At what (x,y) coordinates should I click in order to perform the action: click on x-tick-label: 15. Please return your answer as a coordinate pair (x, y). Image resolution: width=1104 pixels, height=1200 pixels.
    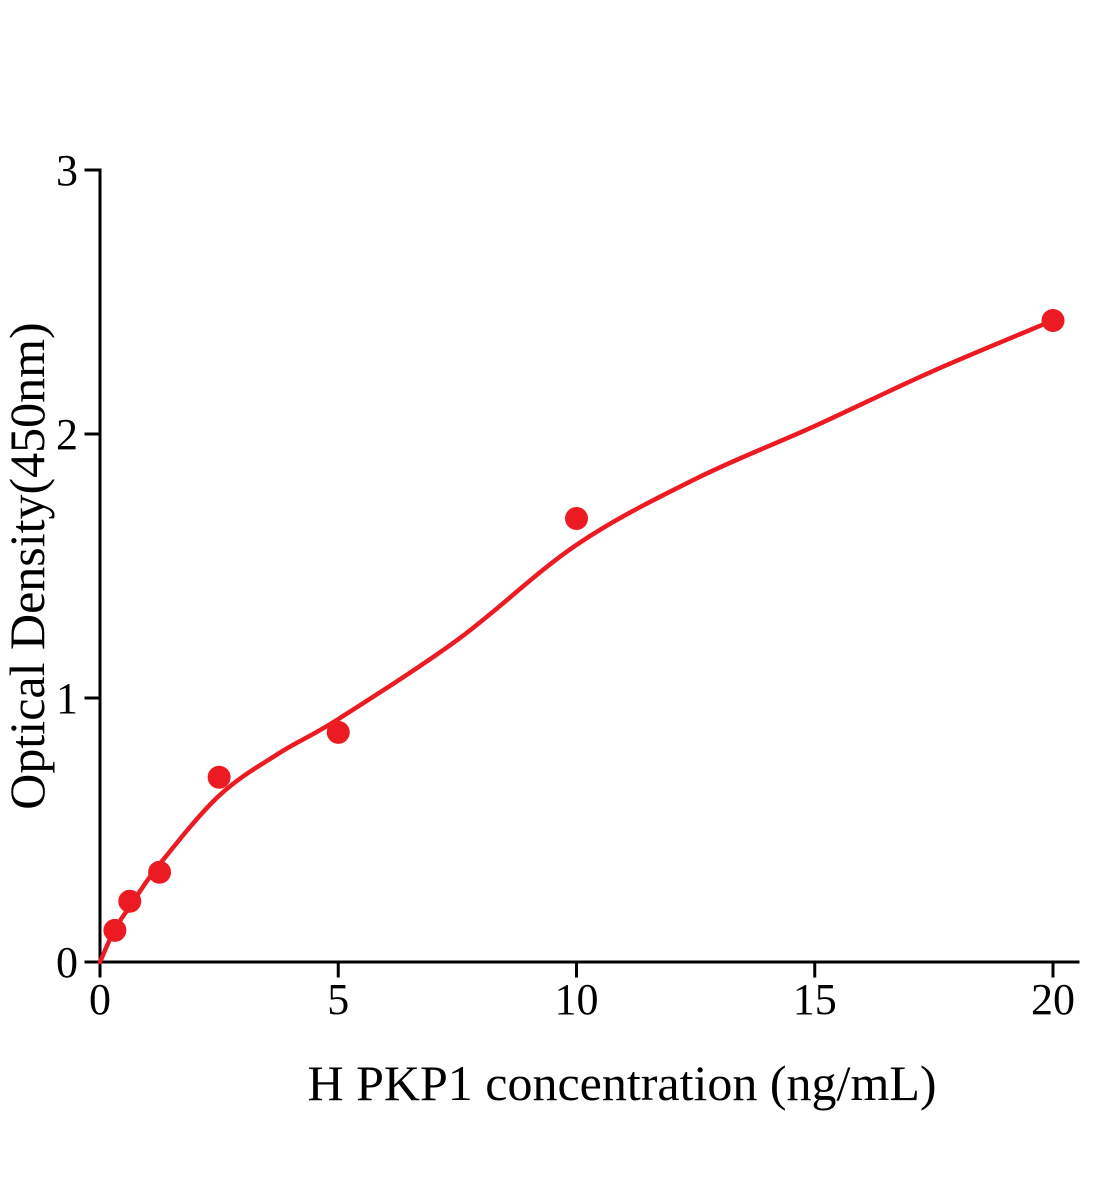
    Looking at the image, I should click on (815, 999).